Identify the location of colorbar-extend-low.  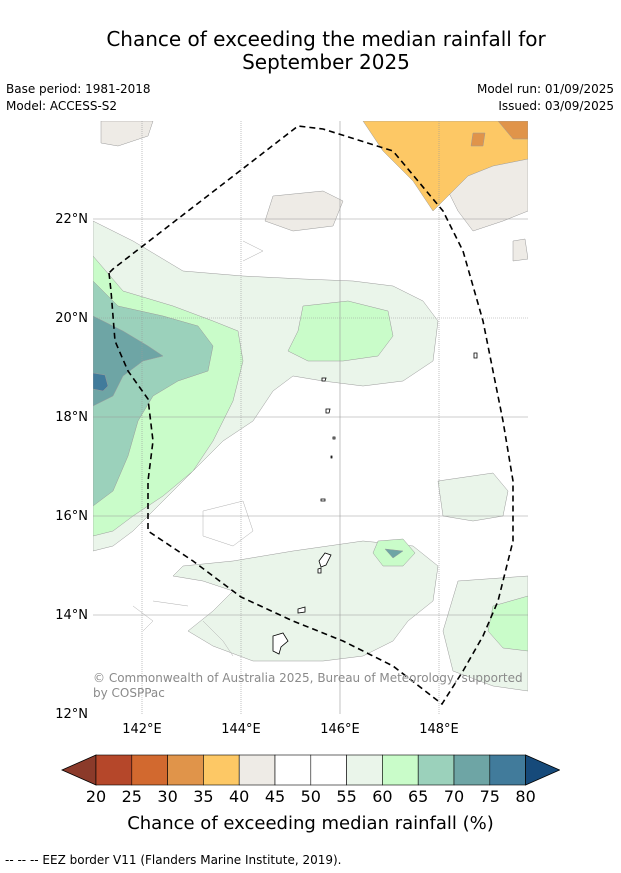
(79, 770).